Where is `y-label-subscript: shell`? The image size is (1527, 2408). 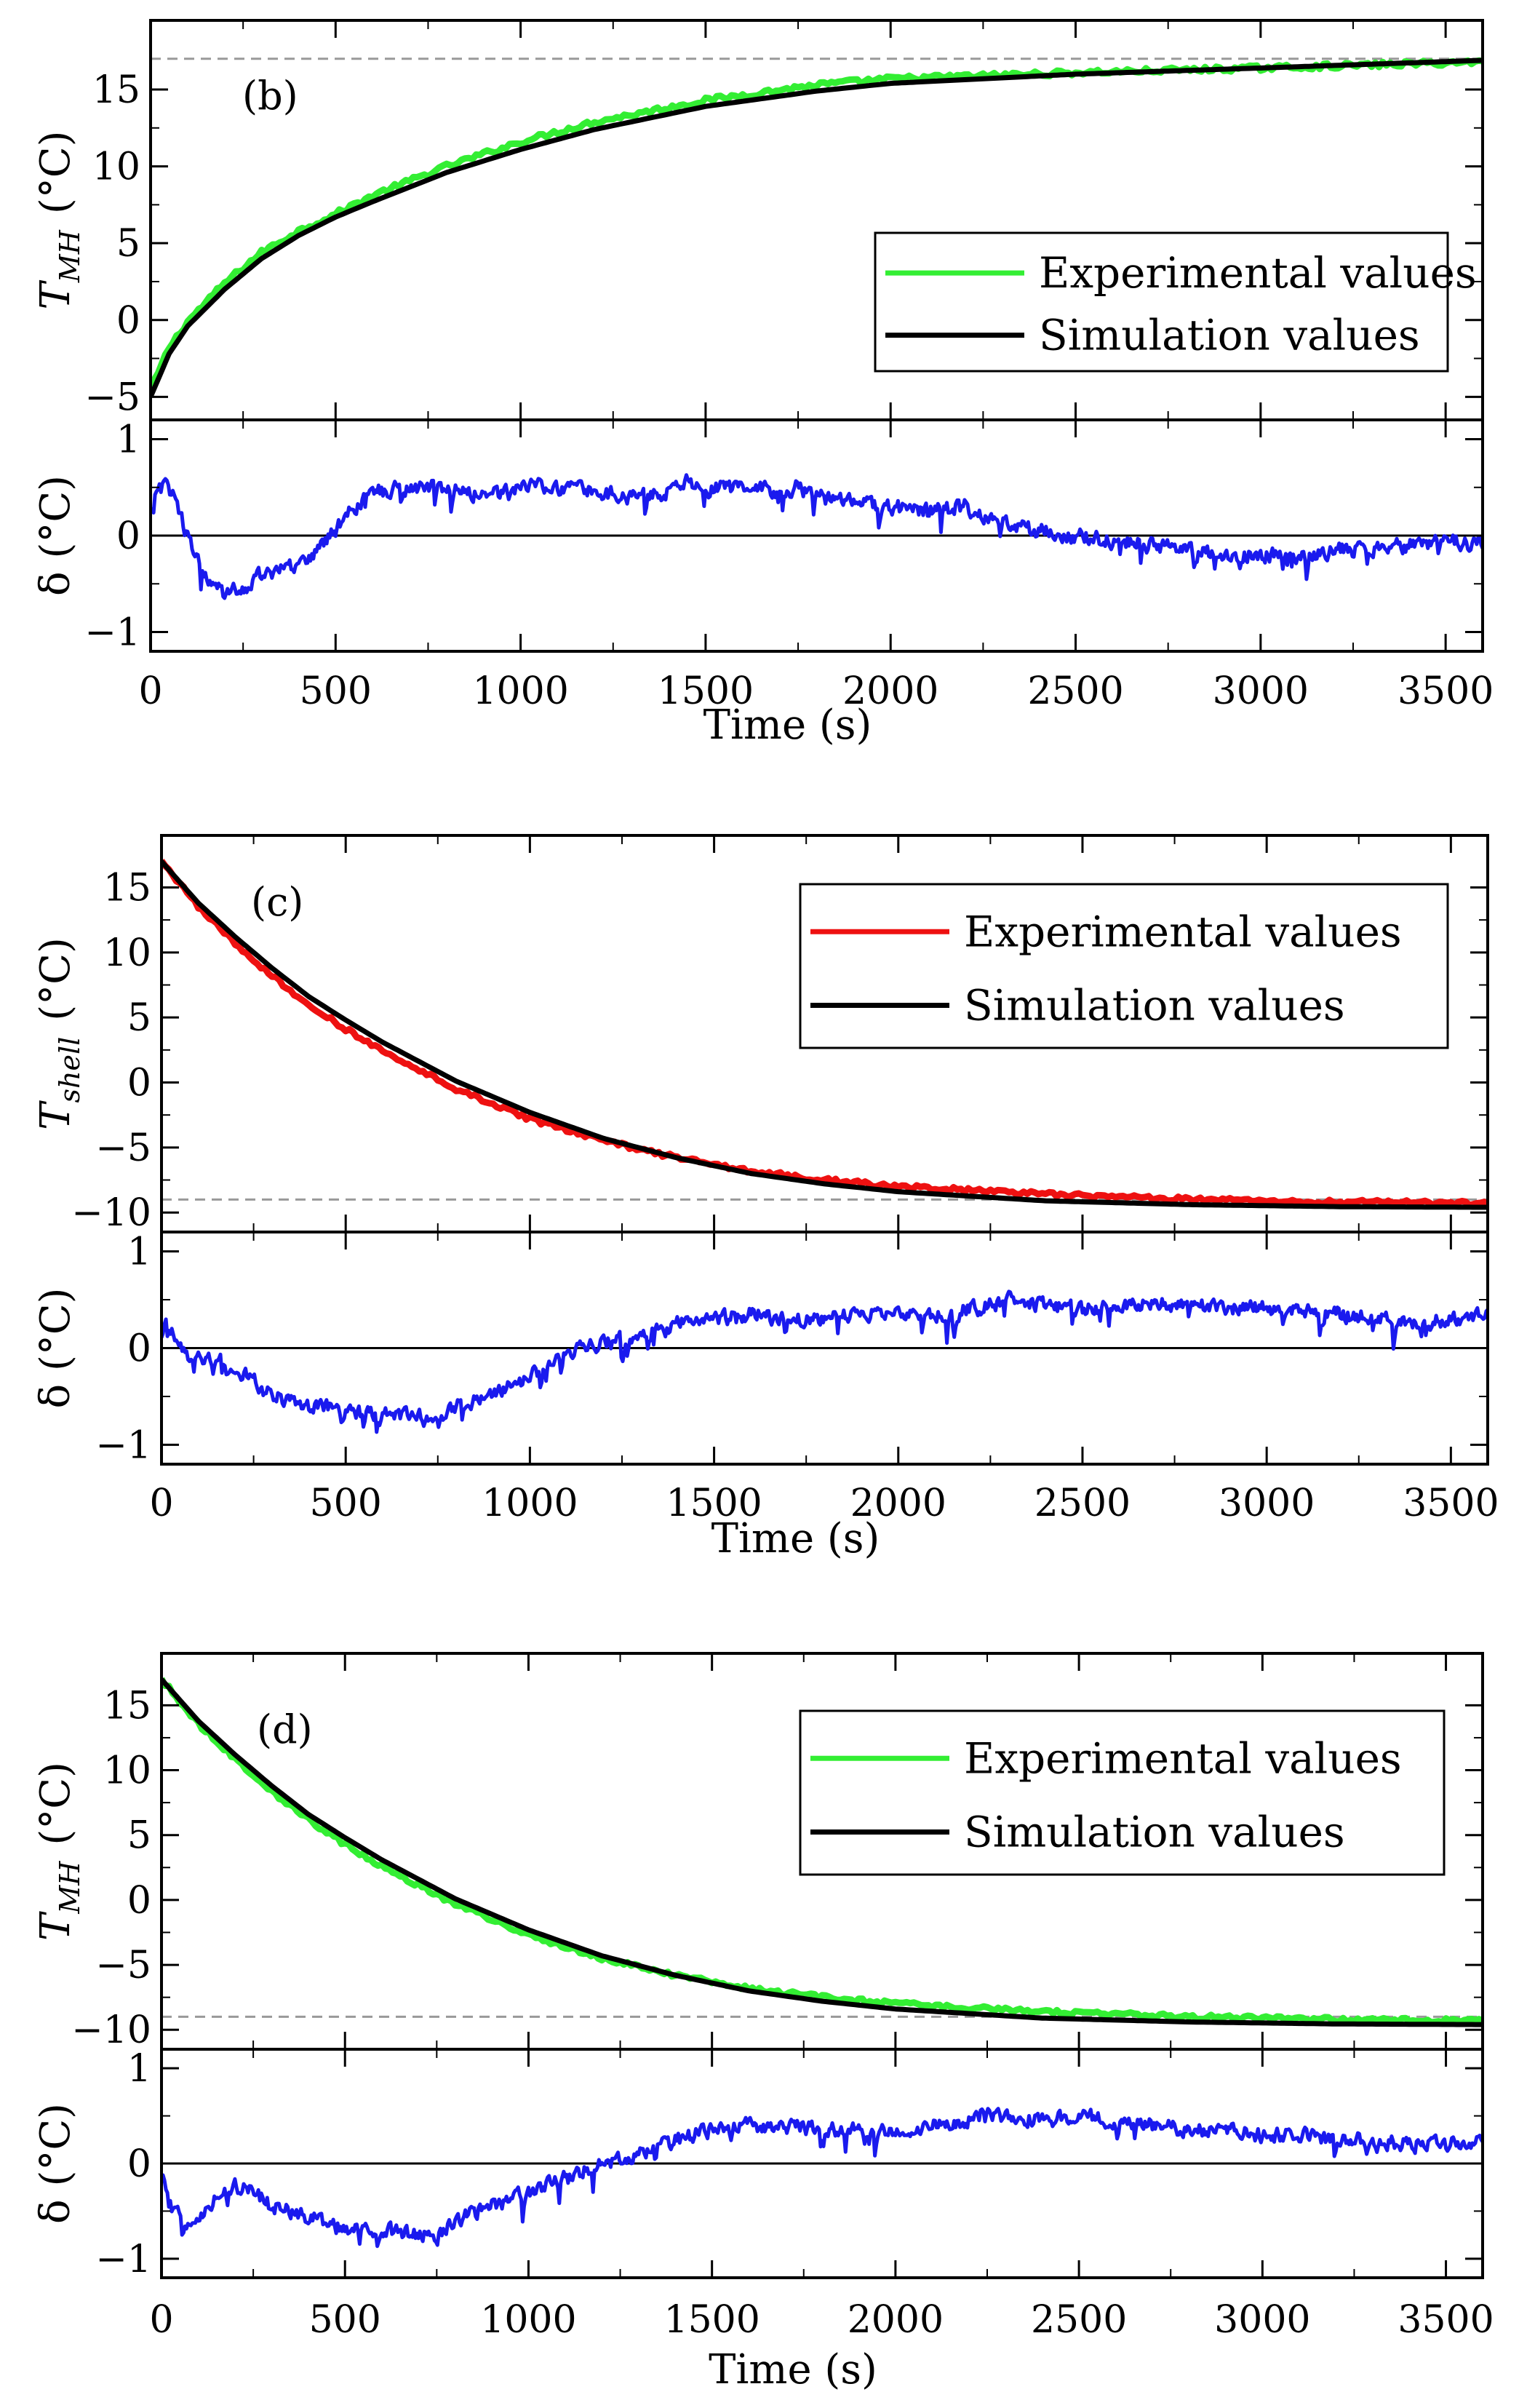
y-label-subscript: shell is located at coordinates (70, 1070).